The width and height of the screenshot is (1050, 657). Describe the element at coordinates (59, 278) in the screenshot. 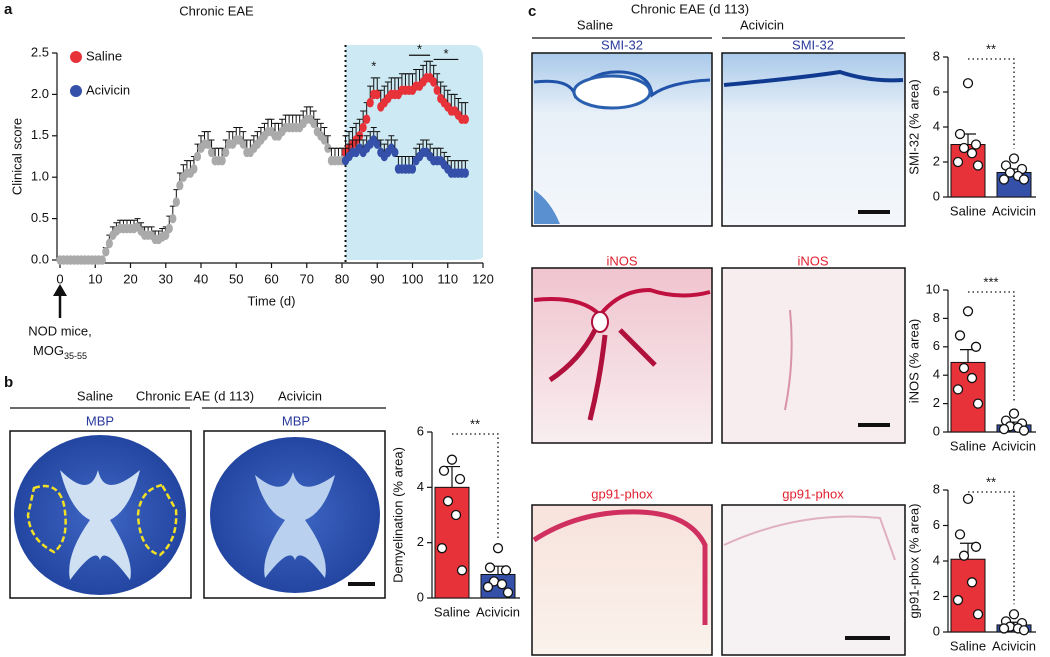

I see `x-tick-label: 0` at that location.